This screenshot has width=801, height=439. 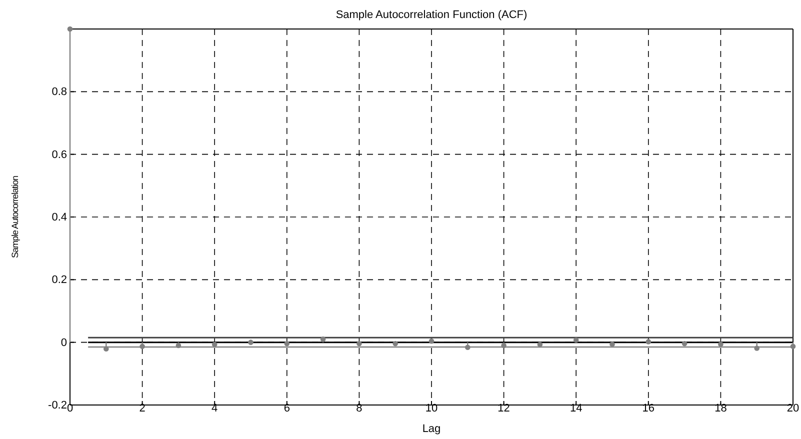 What do you see at coordinates (431, 429) in the screenshot?
I see `x-axis-title: Lag` at bounding box center [431, 429].